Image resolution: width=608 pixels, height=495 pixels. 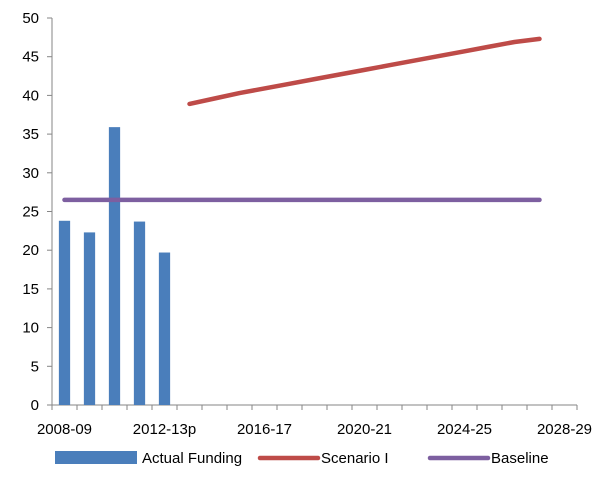 What do you see at coordinates (30, 57) in the screenshot?
I see `y-tick-label: 45` at bounding box center [30, 57].